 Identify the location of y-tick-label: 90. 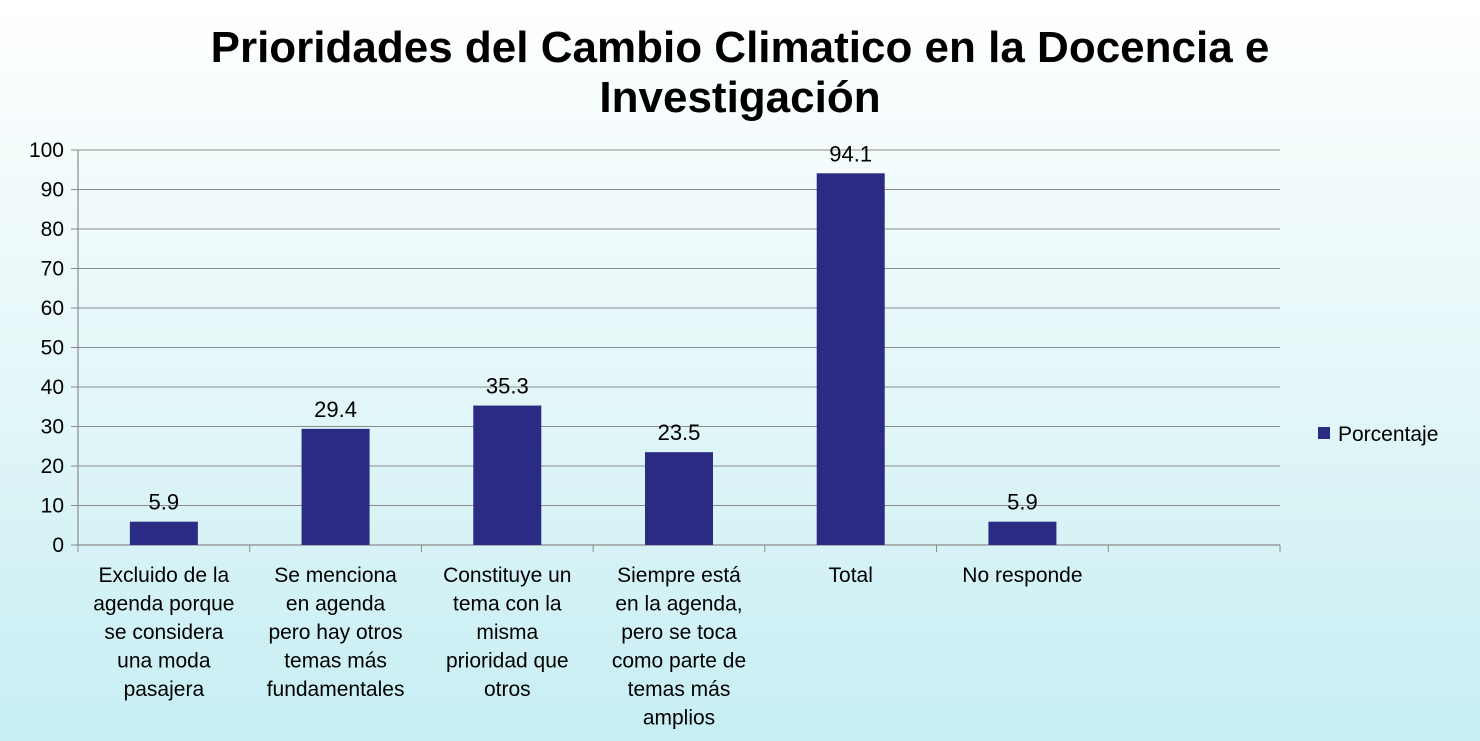
(52, 190).